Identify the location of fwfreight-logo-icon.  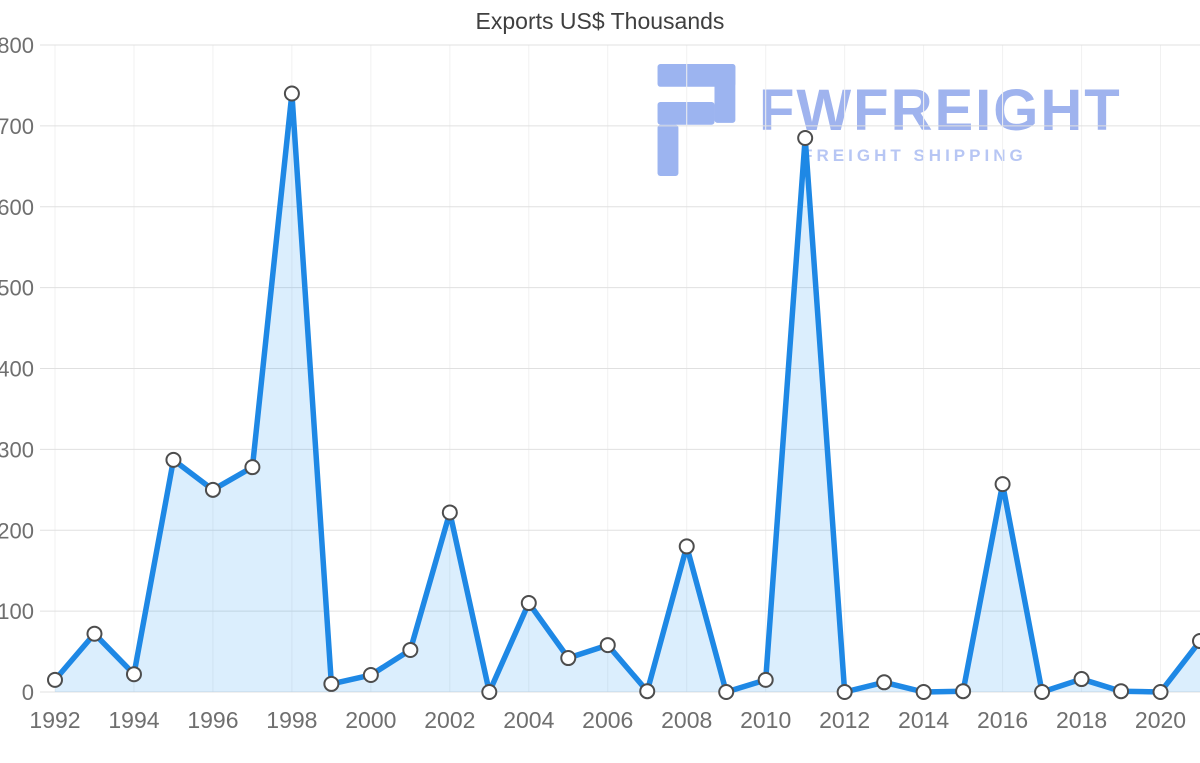
(696, 120).